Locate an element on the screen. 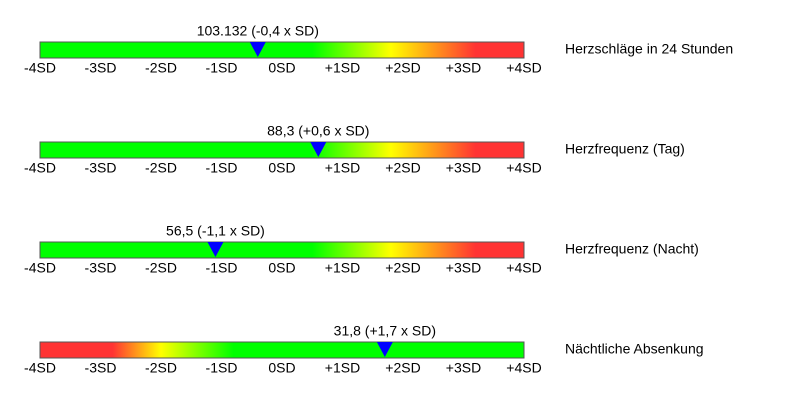 This screenshot has width=800, height=400. gauge-label: Nächtliche Absenkung is located at coordinates (634, 349).